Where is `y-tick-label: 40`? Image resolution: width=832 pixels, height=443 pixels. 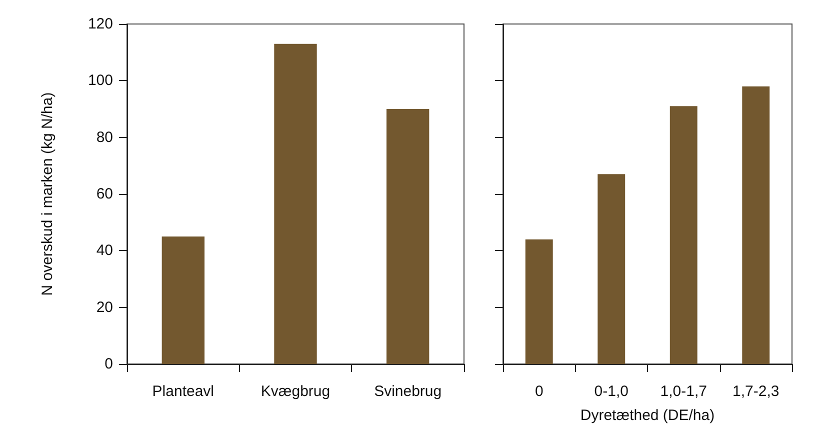 y-tick-label: 40 is located at coordinates (104, 251).